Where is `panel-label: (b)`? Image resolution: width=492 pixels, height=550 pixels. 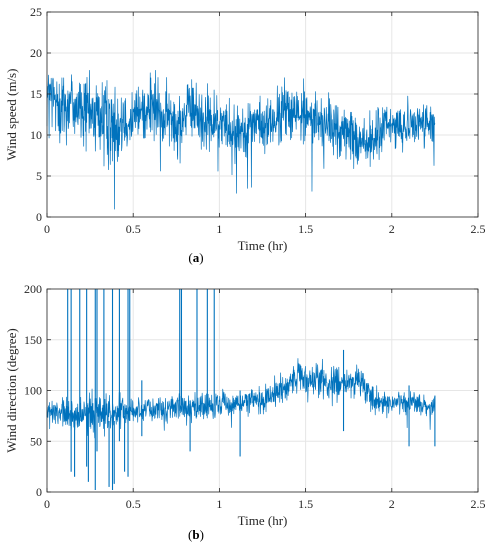 panel-label: (b) is located at coordinates (196, 534).